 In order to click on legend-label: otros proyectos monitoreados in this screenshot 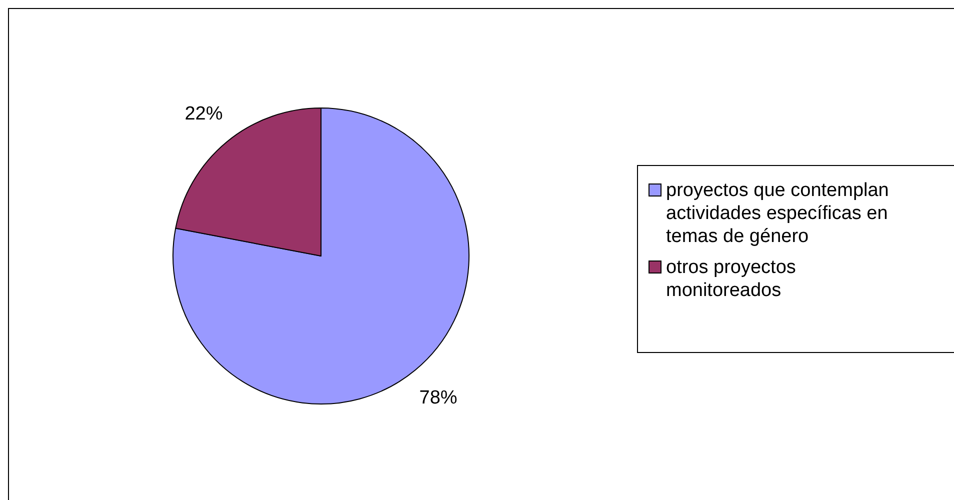, I will do `click(731, 279)`.